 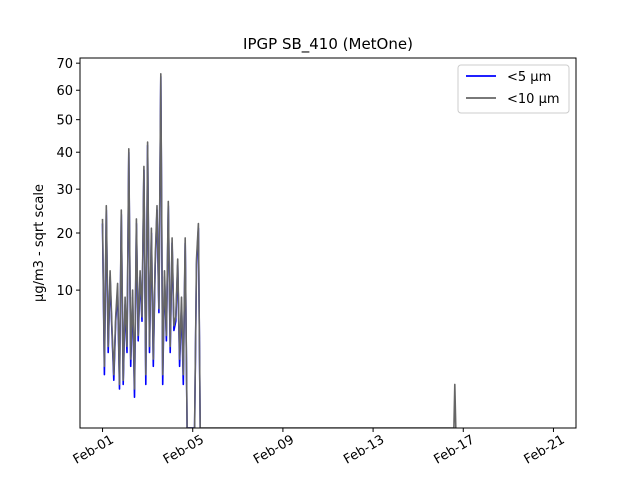 I want to click on legend: <5 µm <10 µm, so click(x=513, y=89).